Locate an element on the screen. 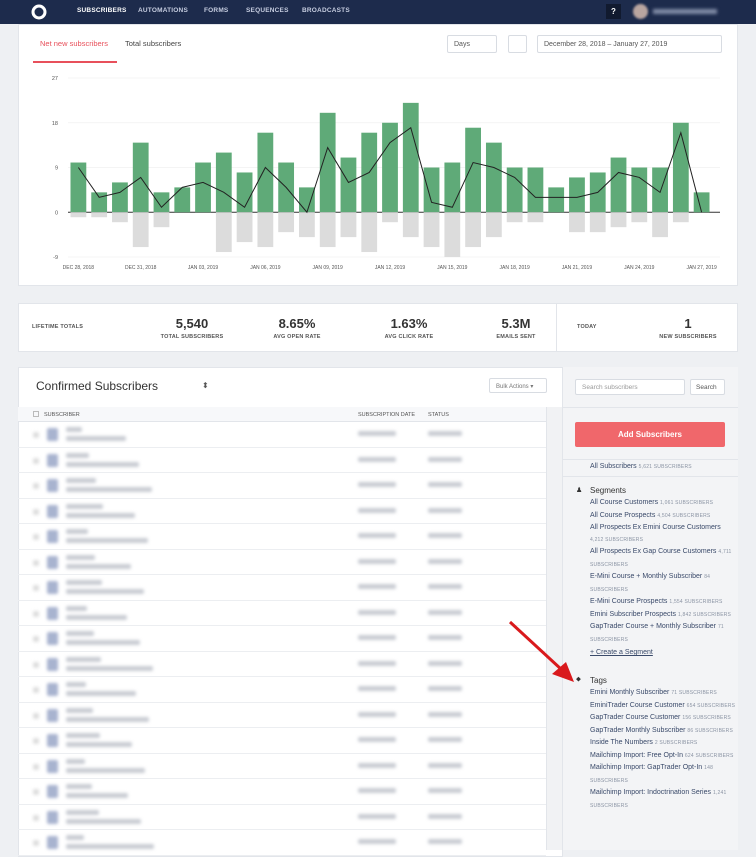 The height and width of the screenshot is (857, 756). list-item: Inside The Numbers 2 SUBSCRIBERS is located at coordinates (663, 743).